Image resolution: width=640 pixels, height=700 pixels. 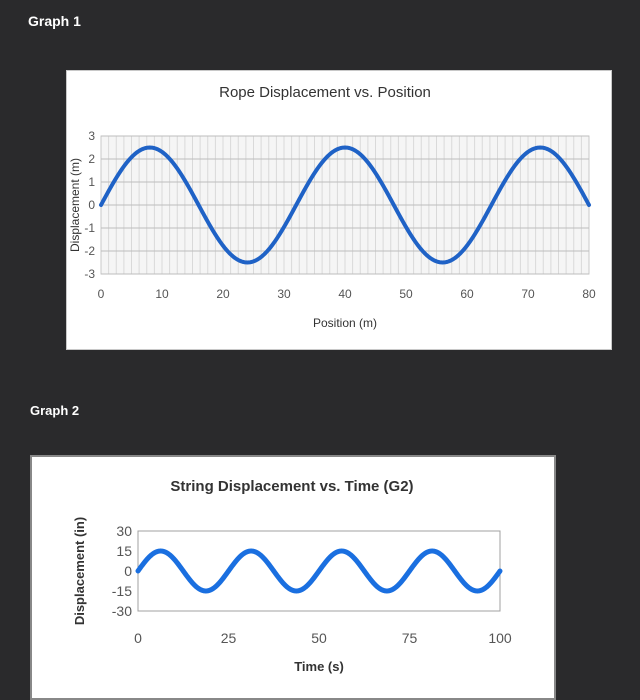 I want to click on x-axis-label: Time (s), so click(x=319, y=666).